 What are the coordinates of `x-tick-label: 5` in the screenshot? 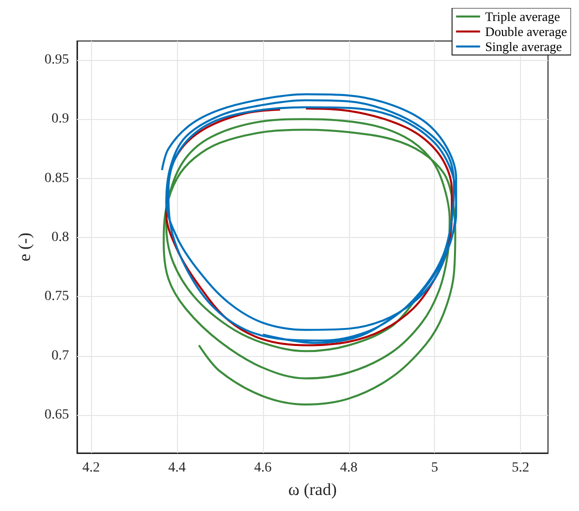 It's located at (434, 468).